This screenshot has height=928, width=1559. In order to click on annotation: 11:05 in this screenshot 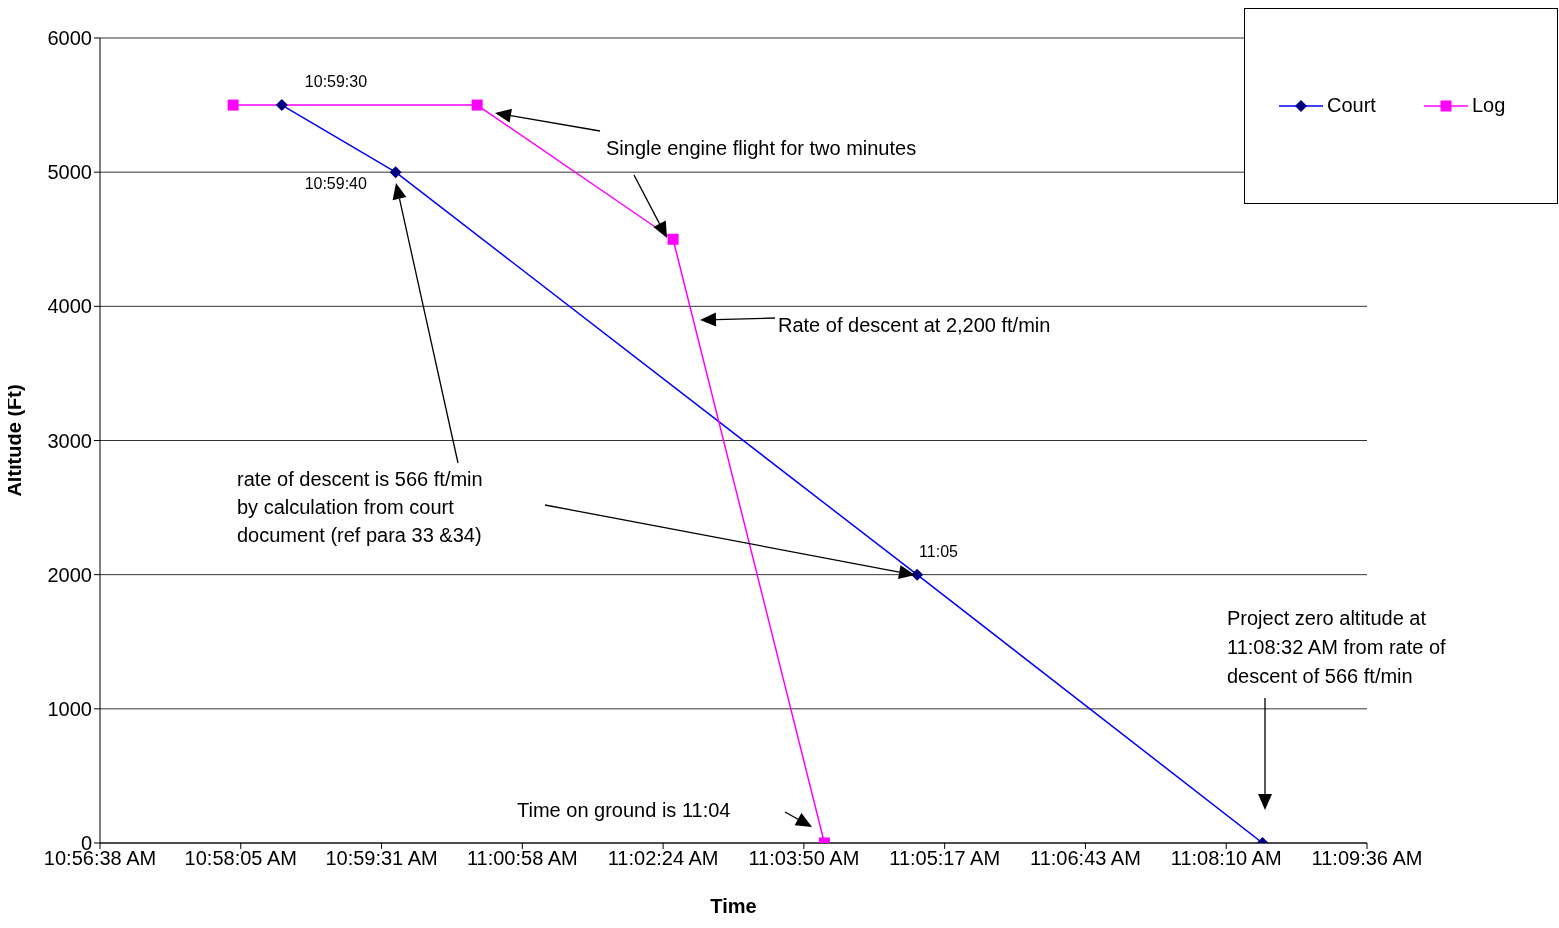, I will do `click(939, 551)`.